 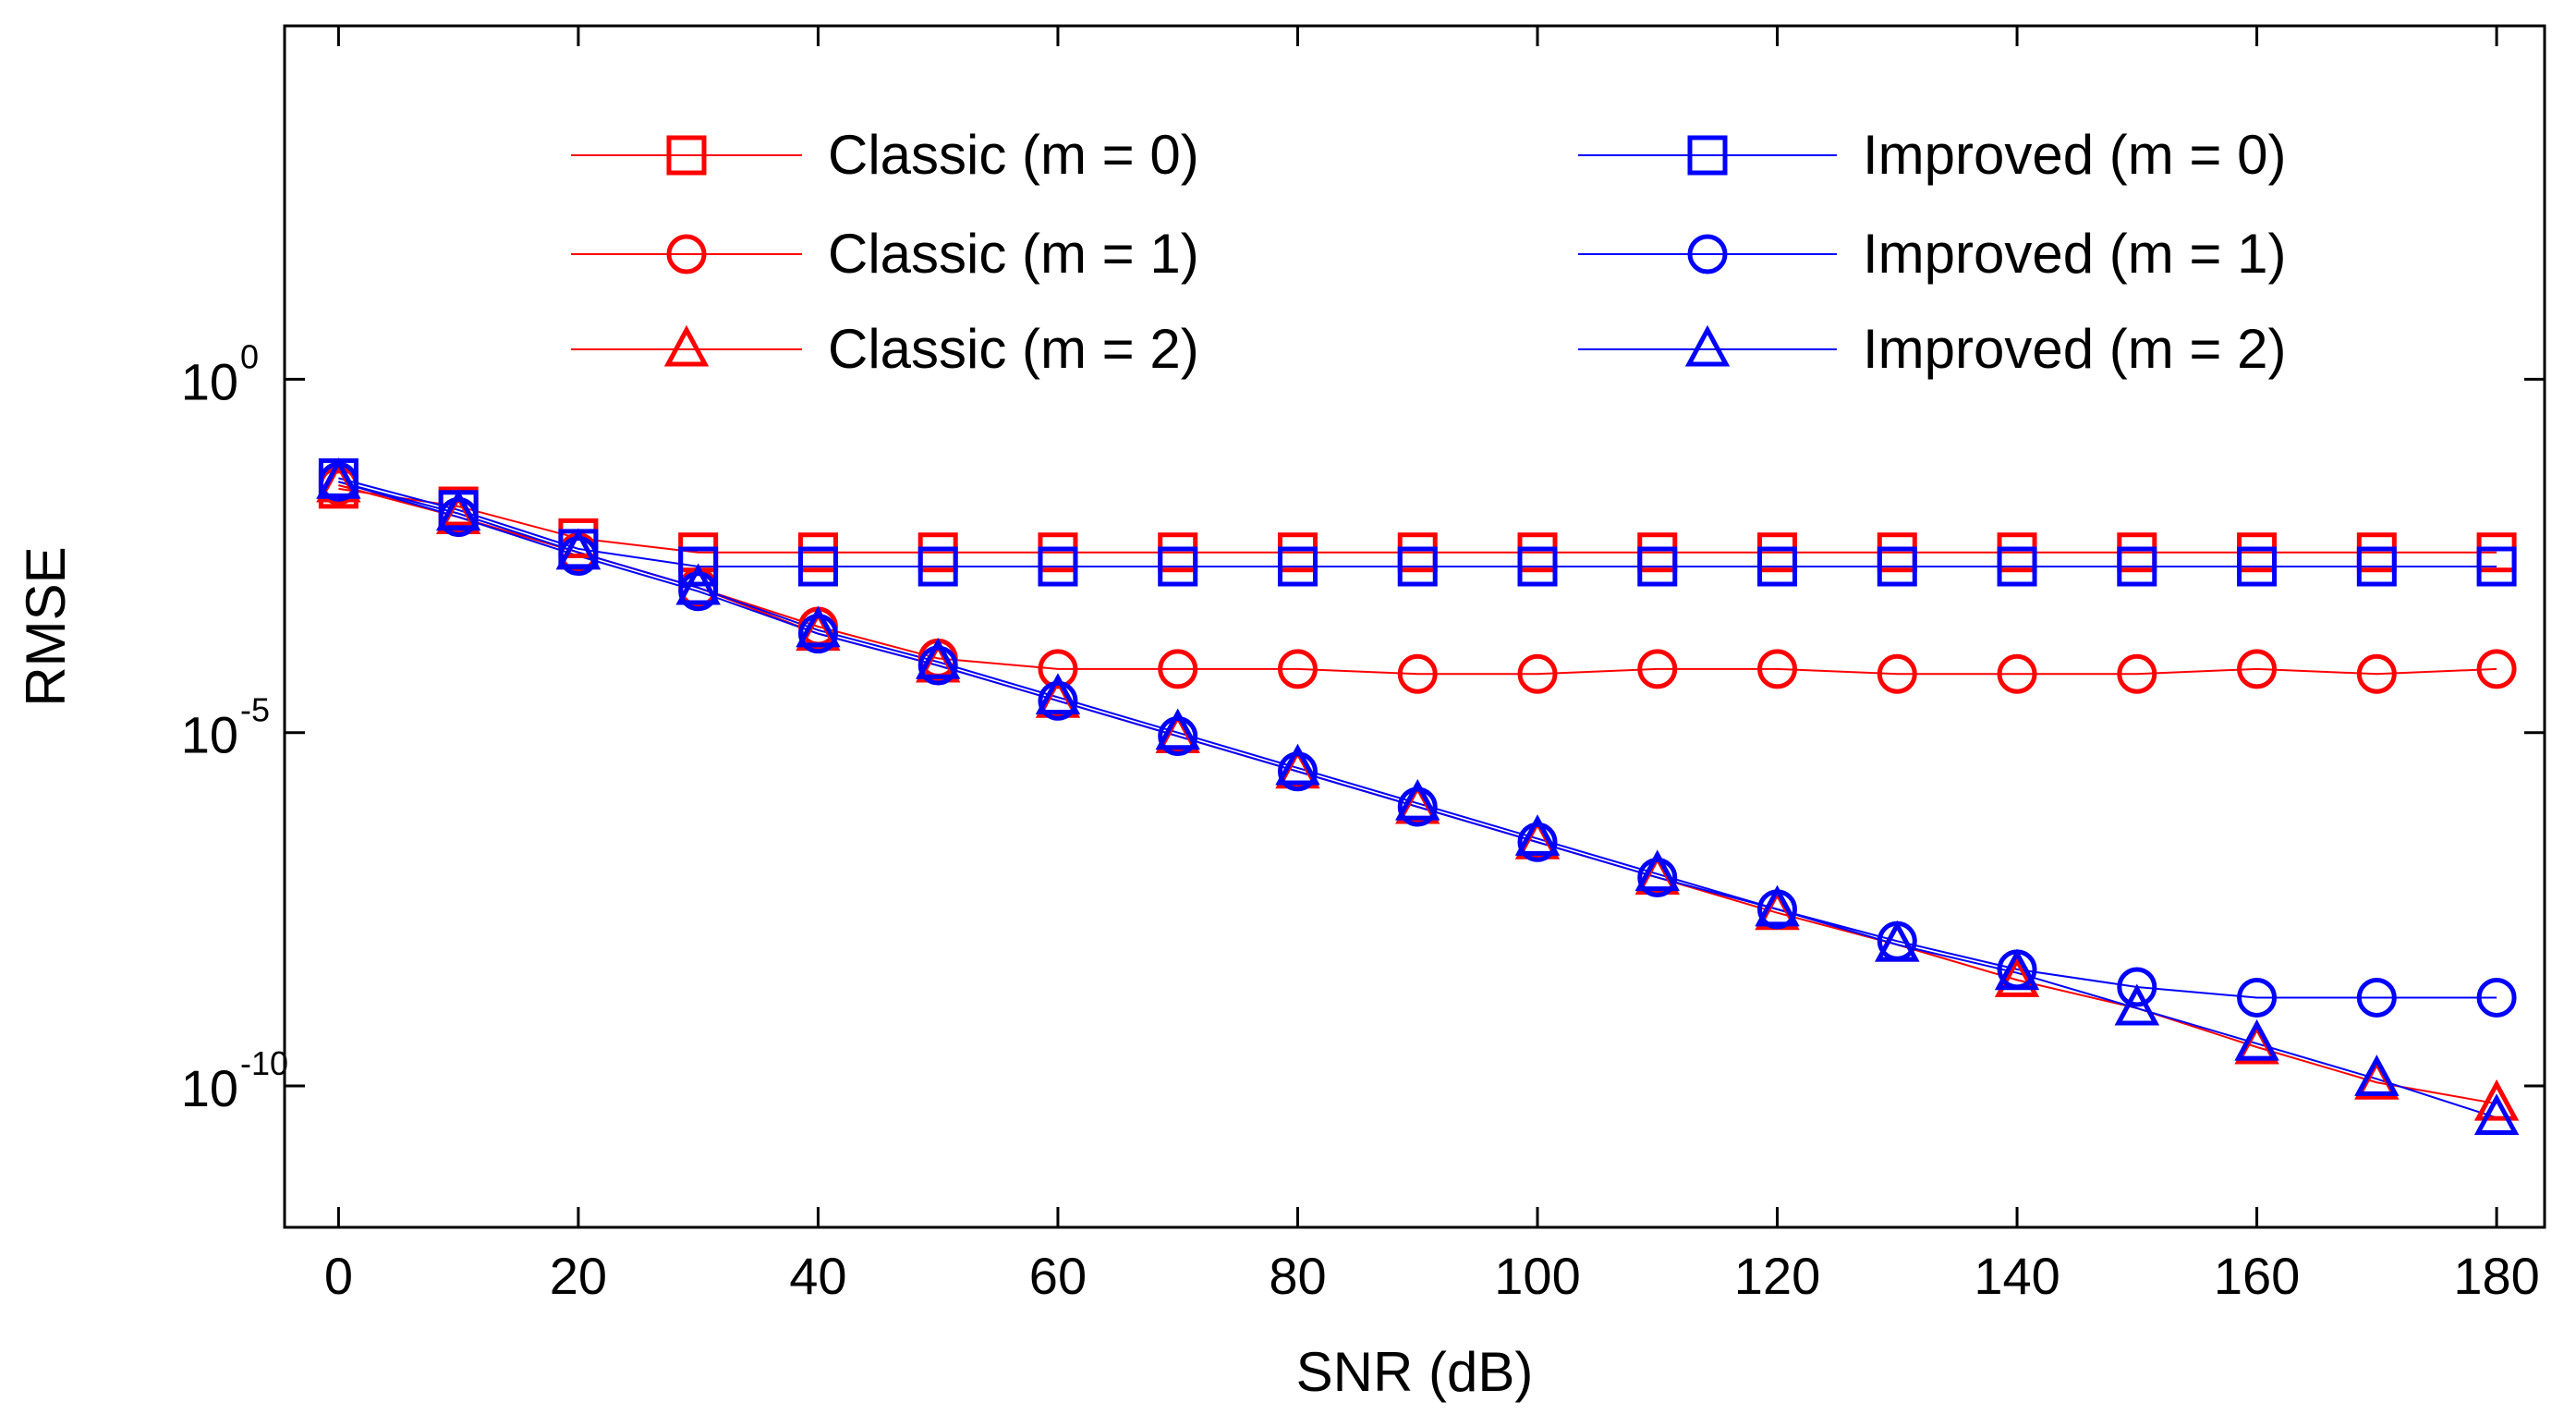 I want to click on x-tick-label: 60, so click(x=1058, y=1276).